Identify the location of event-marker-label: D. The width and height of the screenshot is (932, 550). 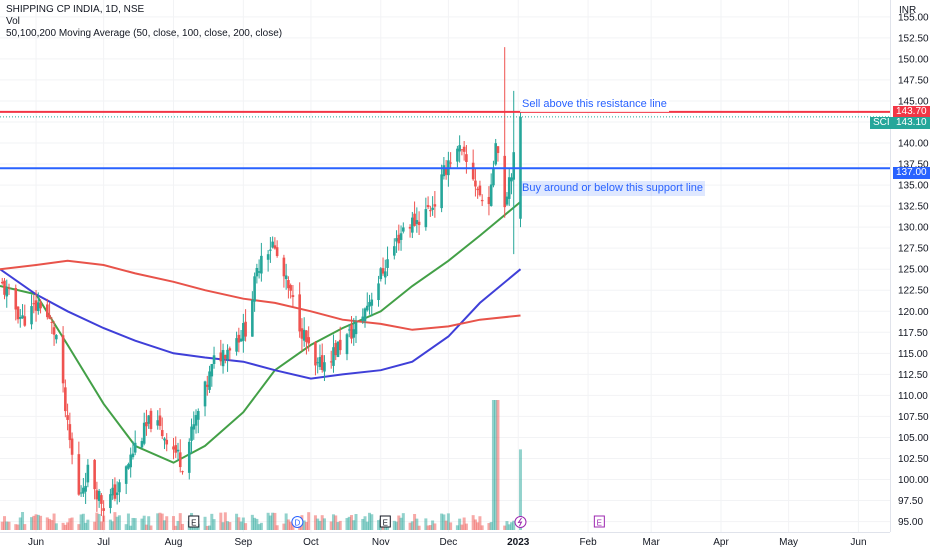
(298, 523).